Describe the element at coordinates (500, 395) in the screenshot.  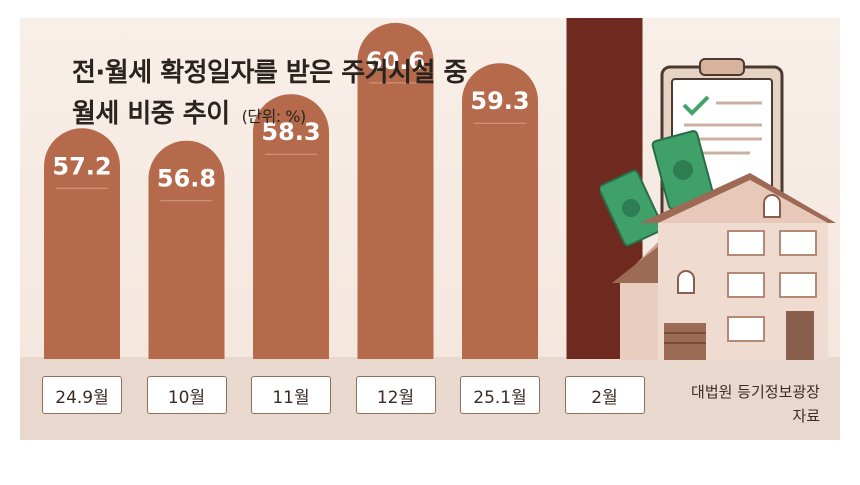
I see `category-label-4: 25.1월` at that location.